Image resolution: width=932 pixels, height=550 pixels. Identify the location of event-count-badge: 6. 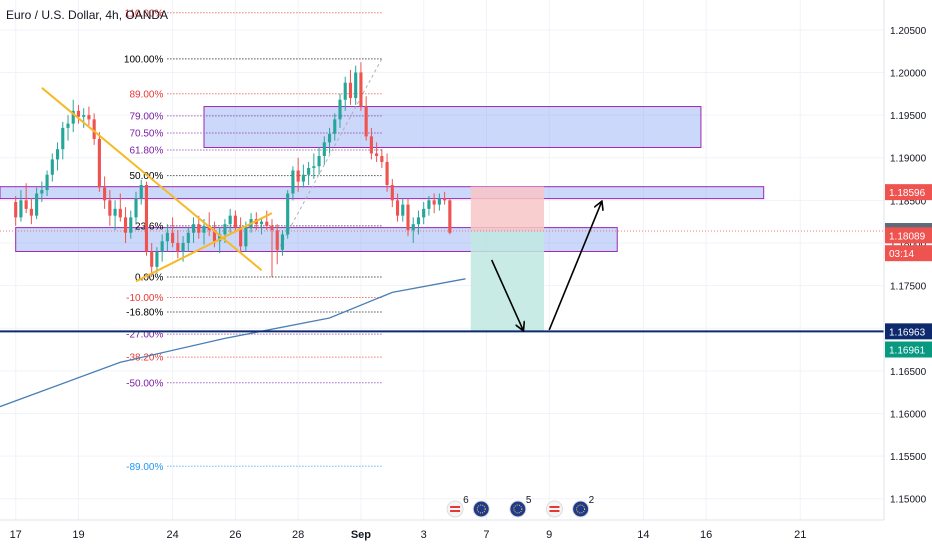
(466, 500).